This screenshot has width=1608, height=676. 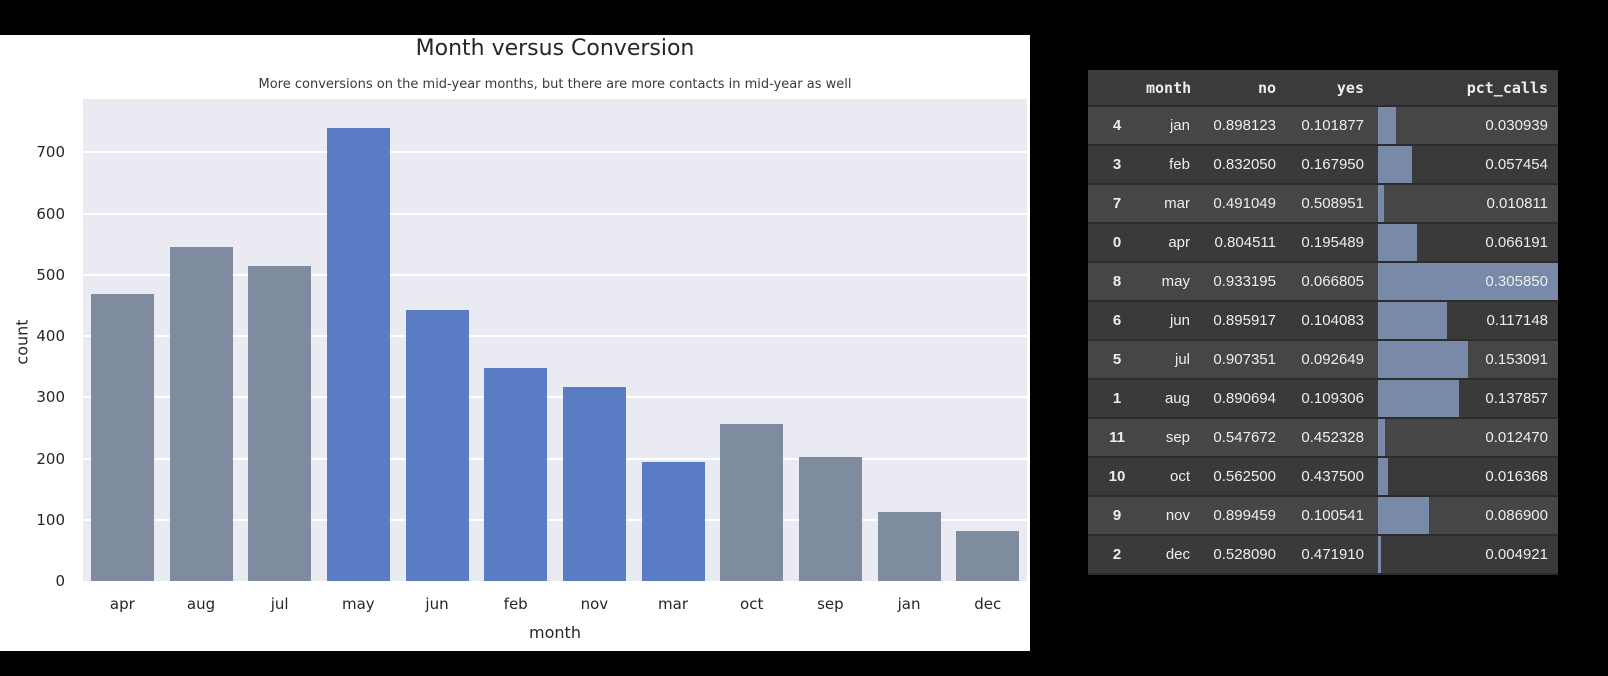 I want to click on pct-cell: 0.086900, so click(x=1464, y=515).